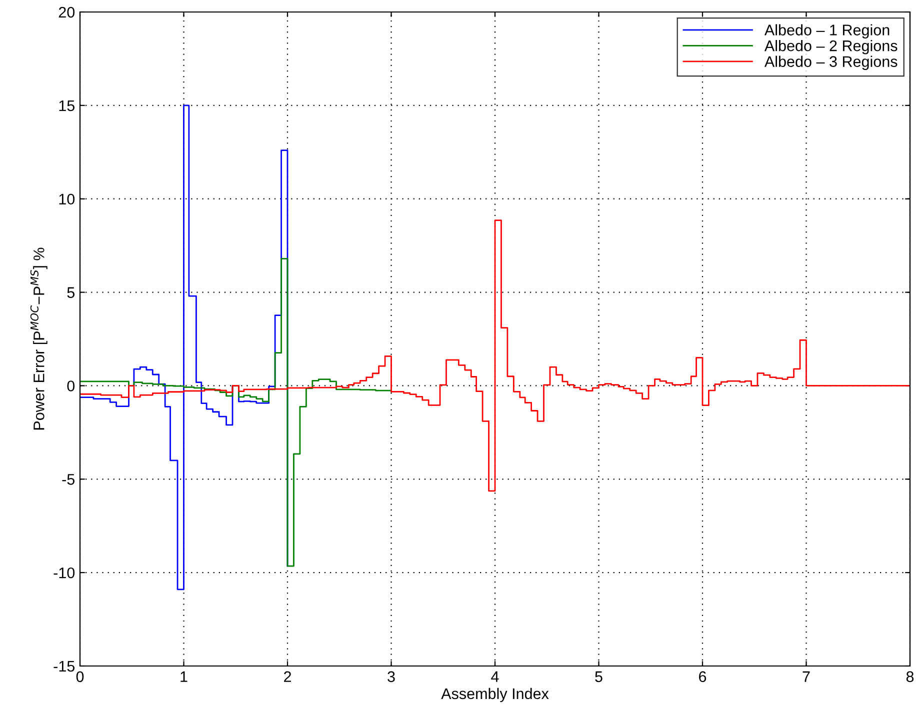 The image size is (916, 717). Describe the element at coordinates (39, 339) in the screenshot. I see `y-axis-title: Power Error [P$^{MOC}$−P$^{MS}$] %` at that location.